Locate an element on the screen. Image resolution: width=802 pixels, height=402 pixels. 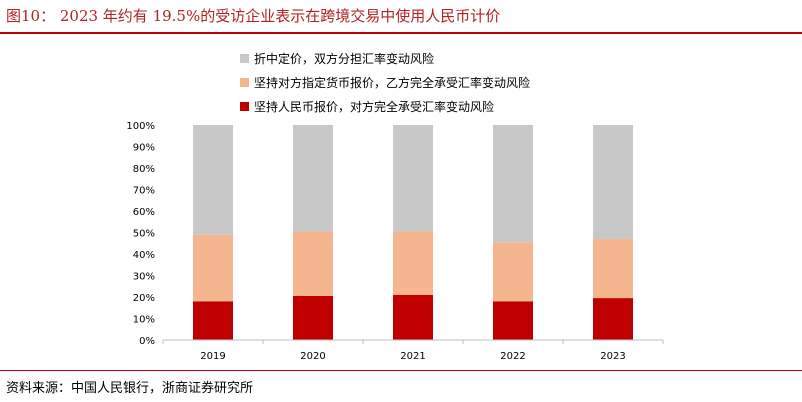
y-tick-label: 50% is located at coordinates (144, 234).